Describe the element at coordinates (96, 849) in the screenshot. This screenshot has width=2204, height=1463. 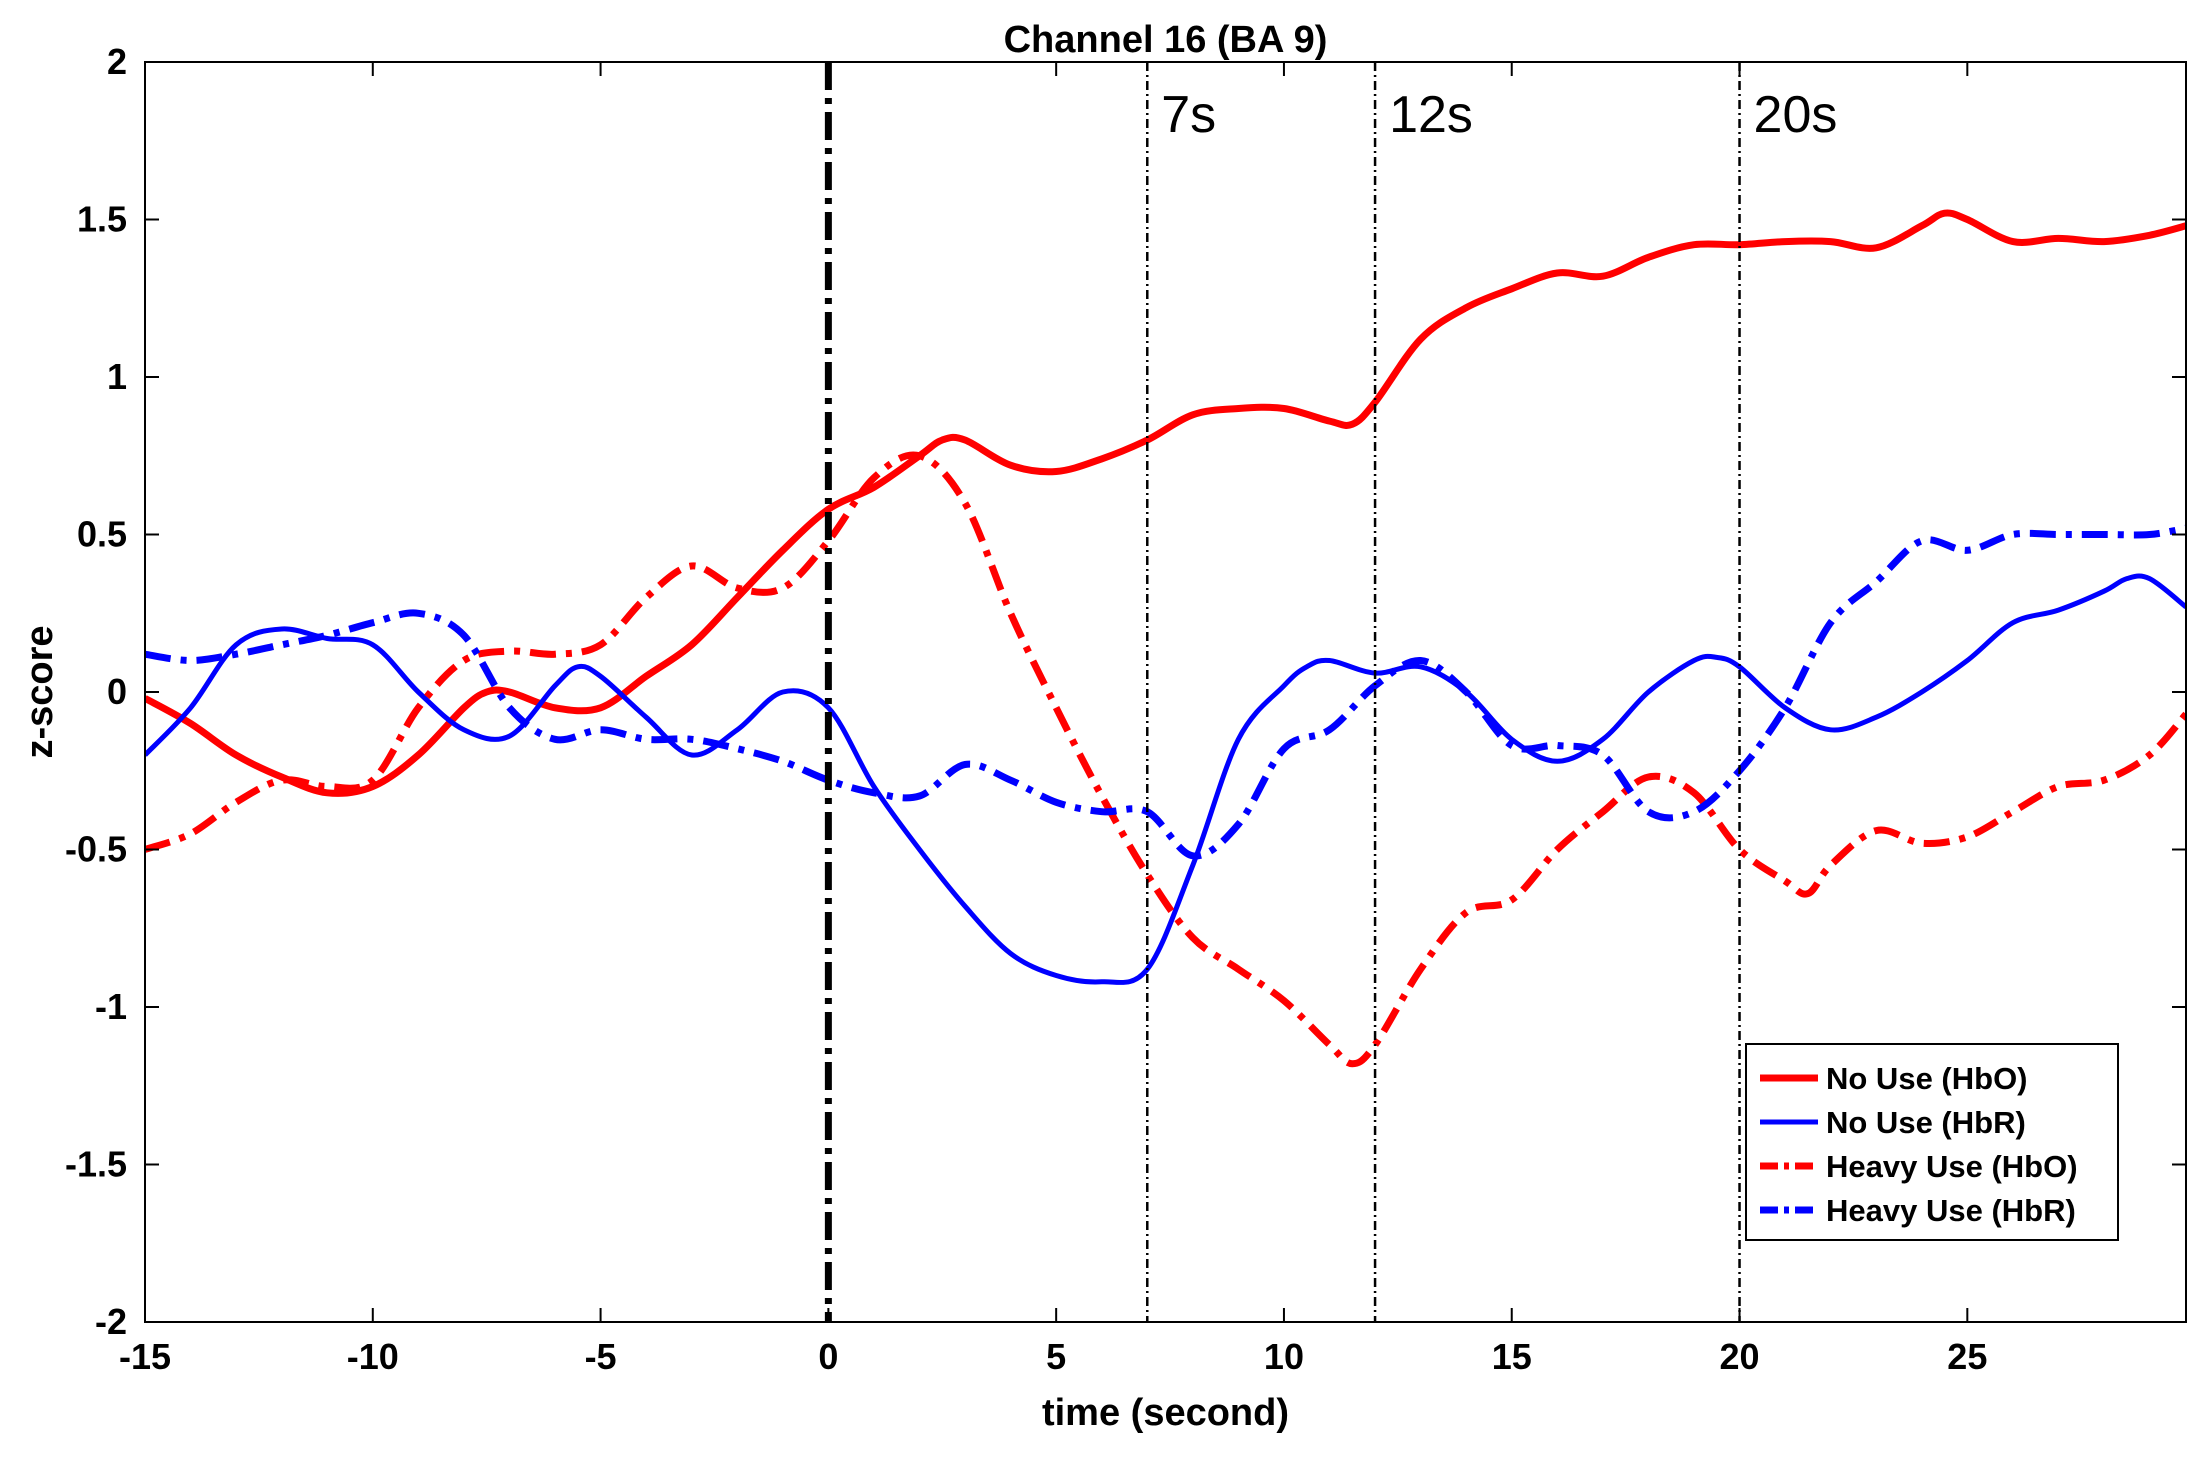
I see `y-tick-label: -0.5` at that location.